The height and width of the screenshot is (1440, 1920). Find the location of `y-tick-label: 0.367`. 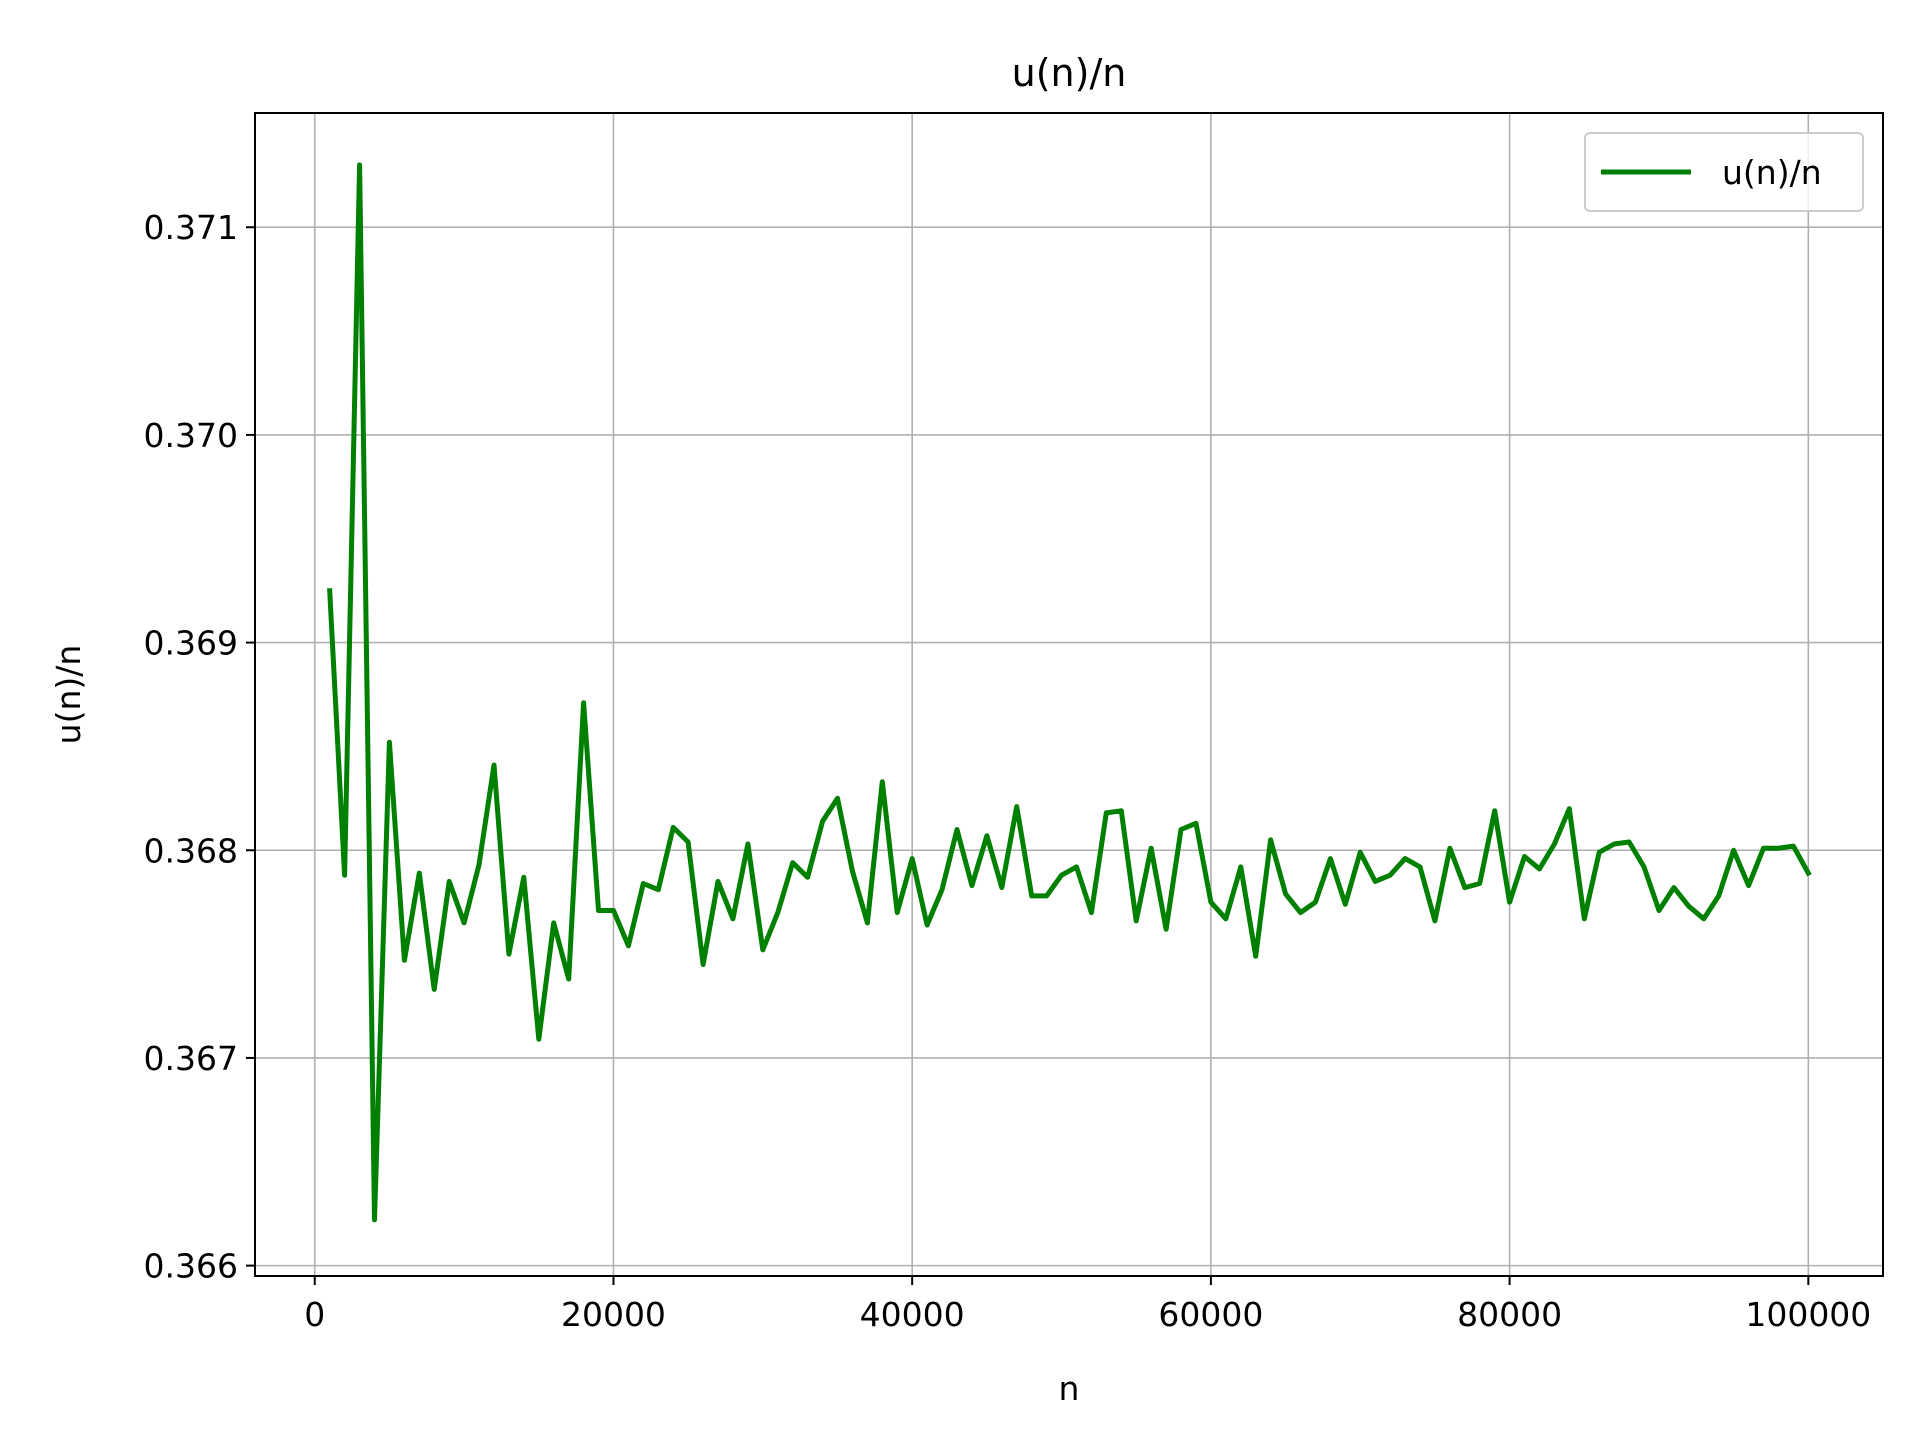

y-tick-label: 0.367 is located at coordinates (191, 1058).